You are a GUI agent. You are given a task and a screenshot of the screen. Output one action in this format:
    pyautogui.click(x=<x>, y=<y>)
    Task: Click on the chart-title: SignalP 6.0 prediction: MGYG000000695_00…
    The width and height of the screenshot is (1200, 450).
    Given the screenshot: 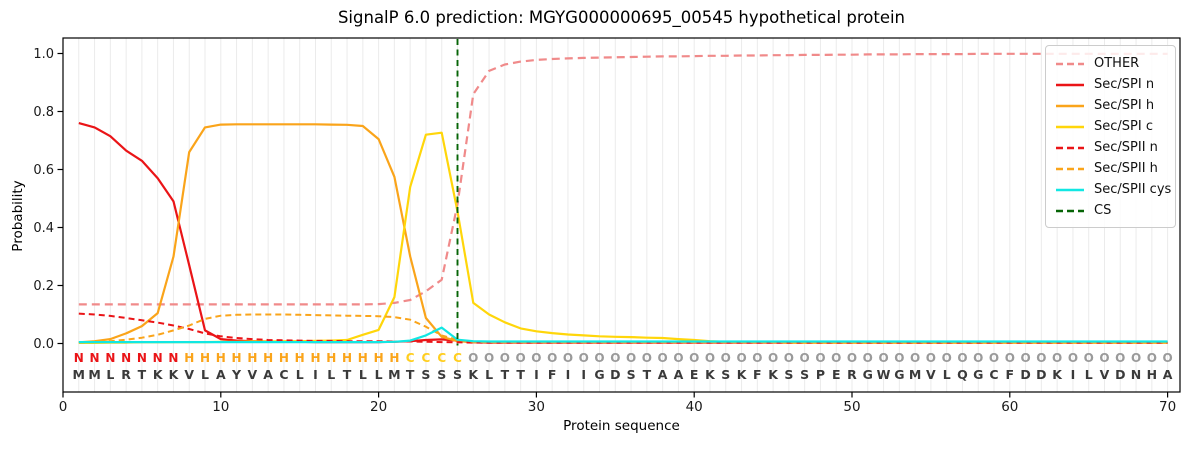 What is the action you would take?
    pyautogui.click(x=621, y=17)
    